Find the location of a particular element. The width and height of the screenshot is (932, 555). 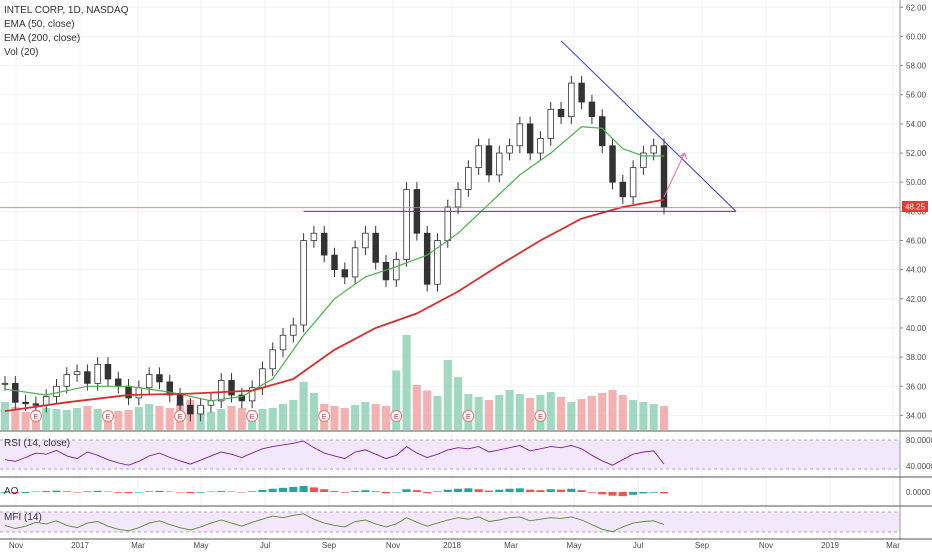

mfi-band is located at coordinates (450, 522).